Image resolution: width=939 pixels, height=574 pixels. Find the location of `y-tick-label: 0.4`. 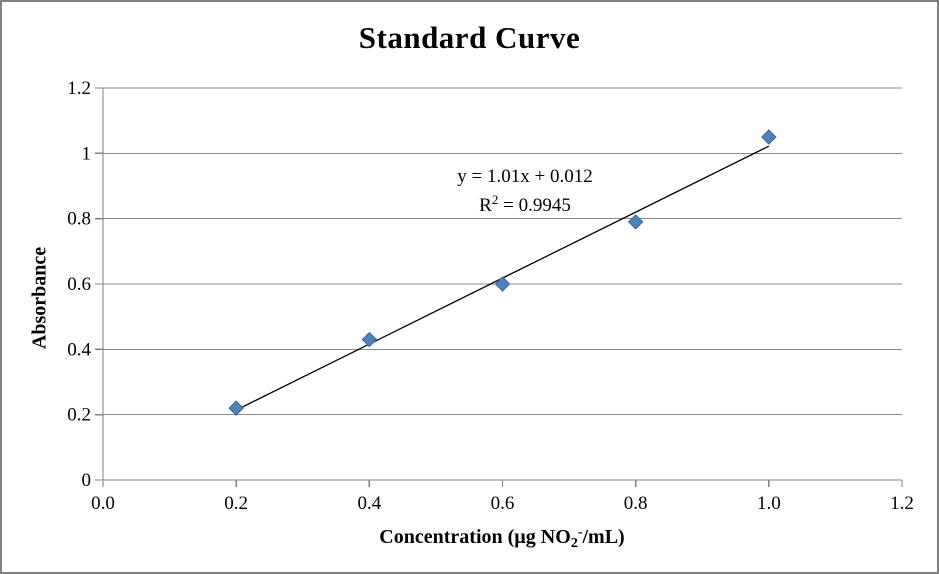

y-tick-label: 0.4 is located at coordinates (79, 349).